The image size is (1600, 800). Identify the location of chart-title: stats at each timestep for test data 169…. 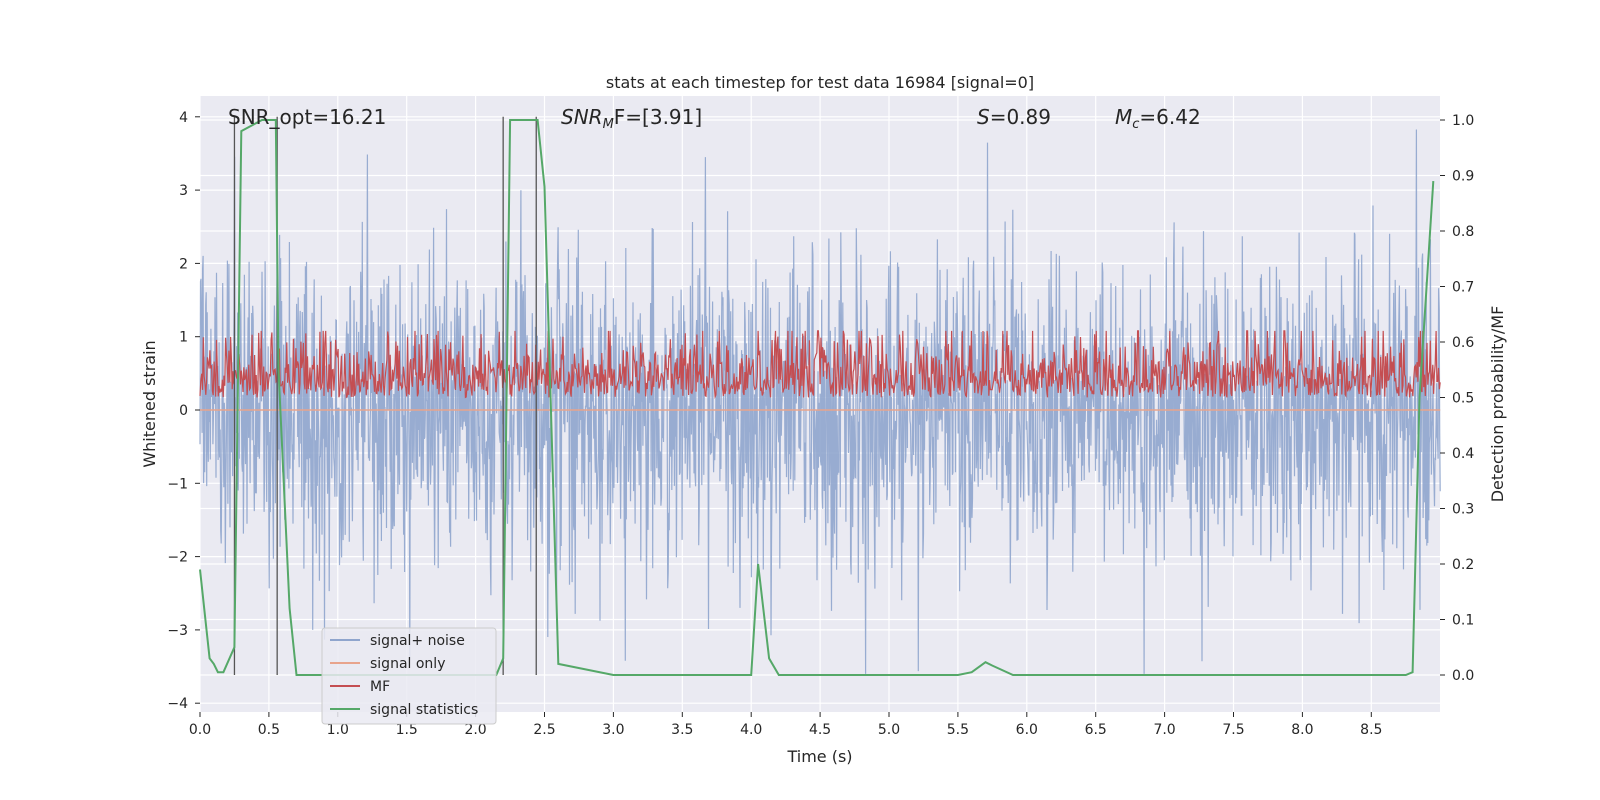
(820, 82).